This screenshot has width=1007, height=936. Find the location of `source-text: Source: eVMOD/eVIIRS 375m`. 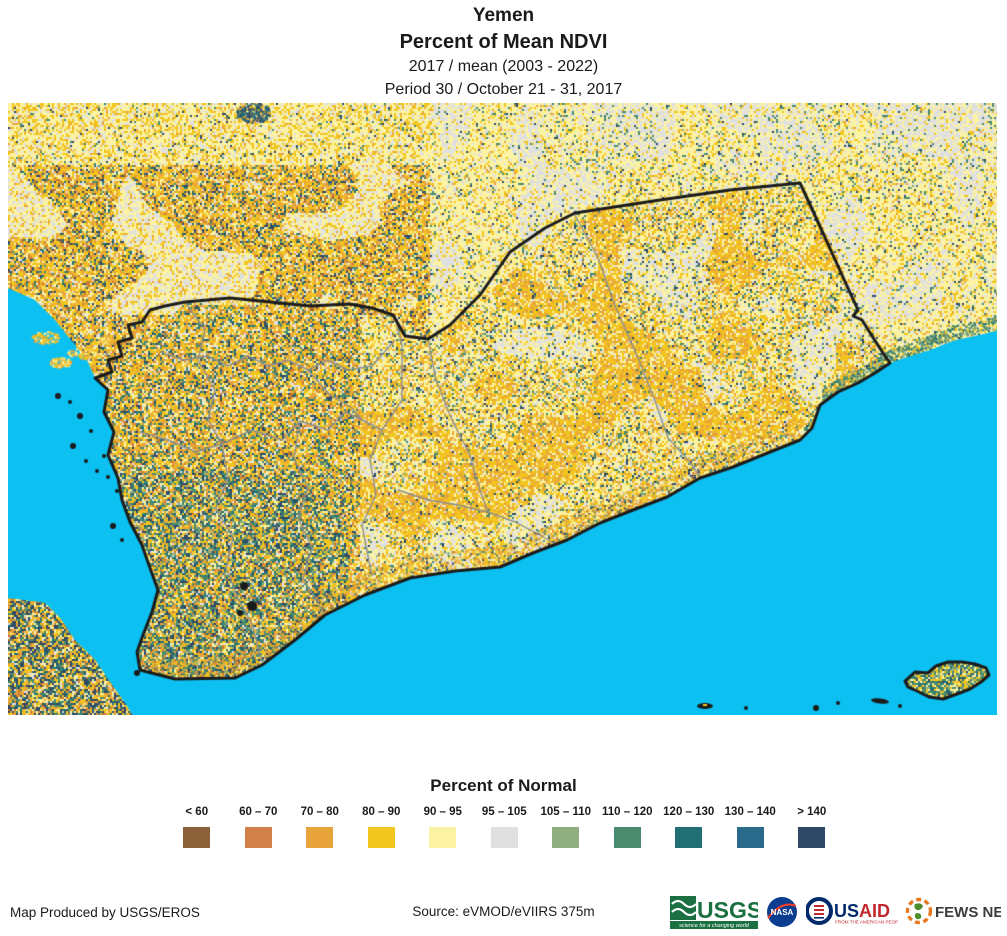

source-text: Source: eVMOD/eVIIRS 375m is located at coordinates (503, 911).